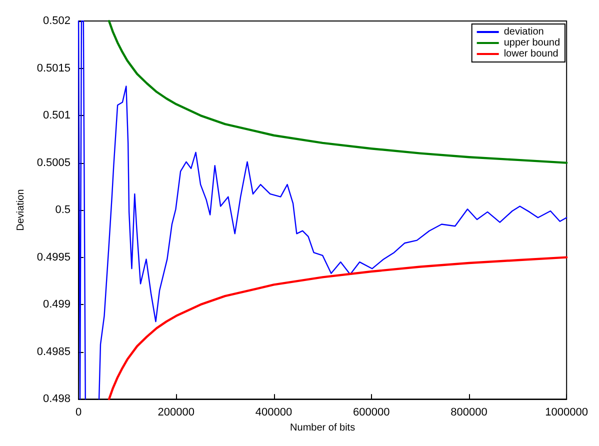  Describe the element at coordinates (53, 257) in the screenshot. I see `y-tick-label: 0.4995` at that location.